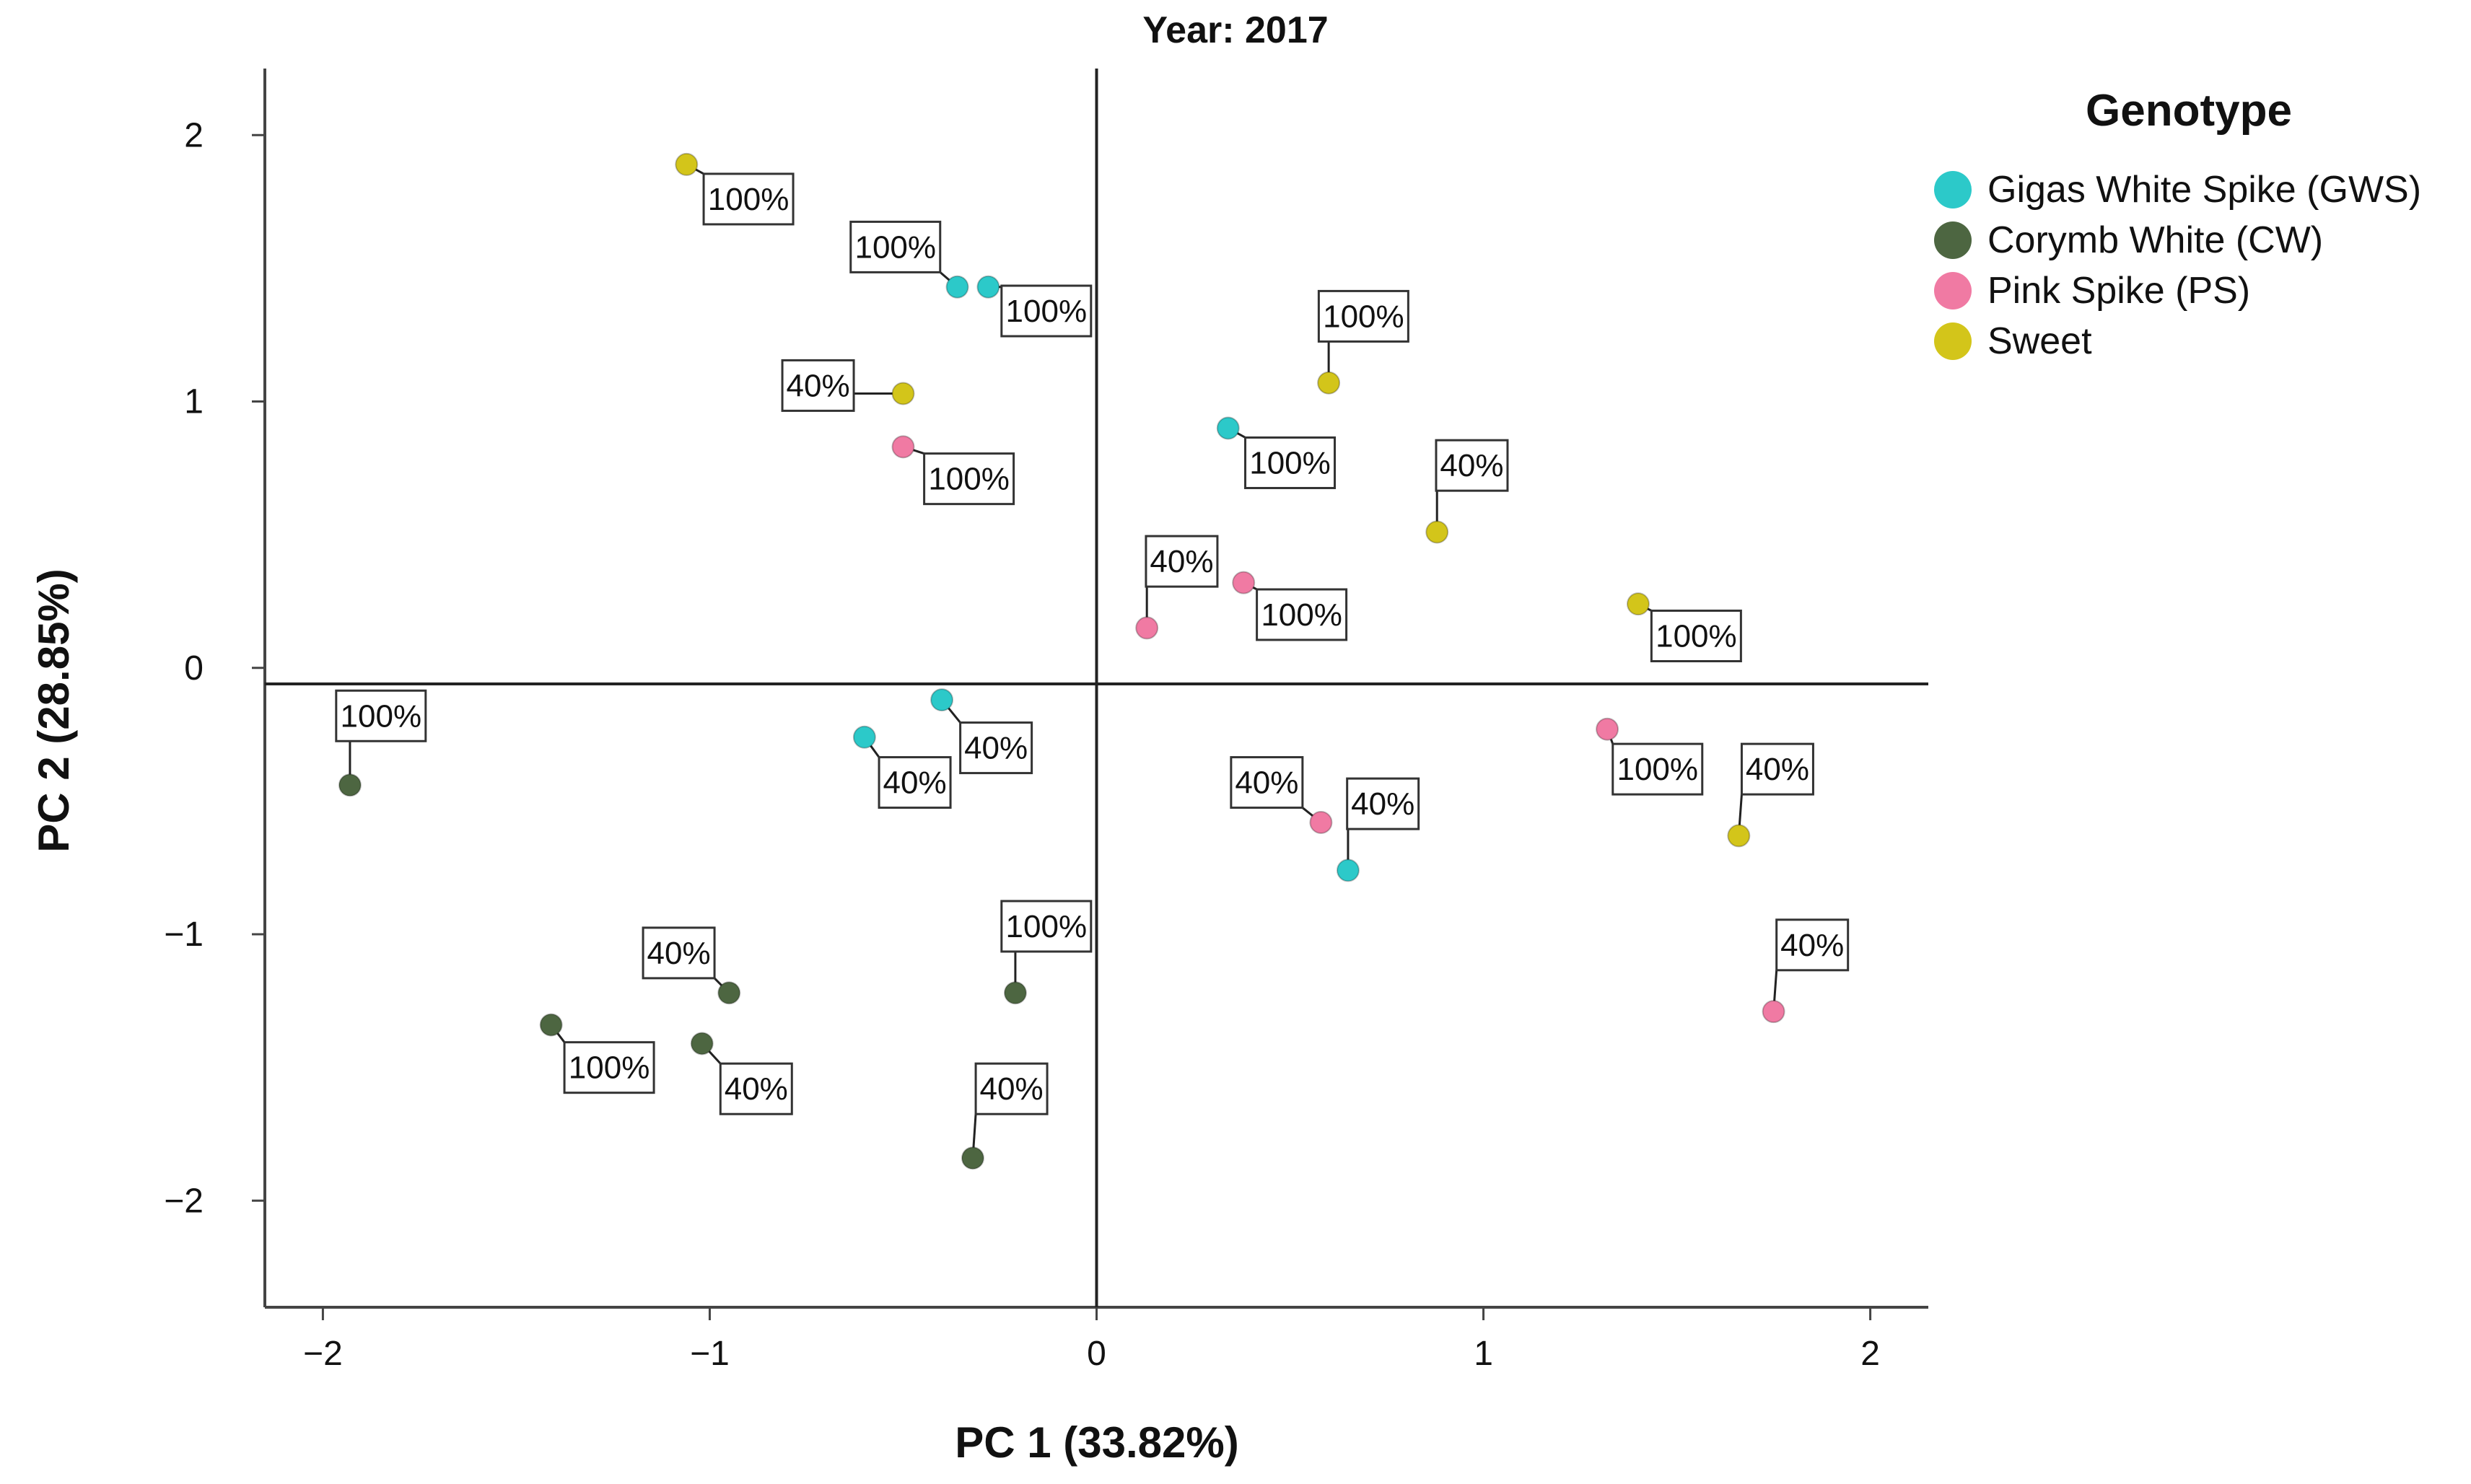 The width and height of the screenshot is (2471, 1484). What do you see at coordinates (2178, 341) in the screenshot?
I see `legend-item: Sweet` at bounding box center [2178, 341].